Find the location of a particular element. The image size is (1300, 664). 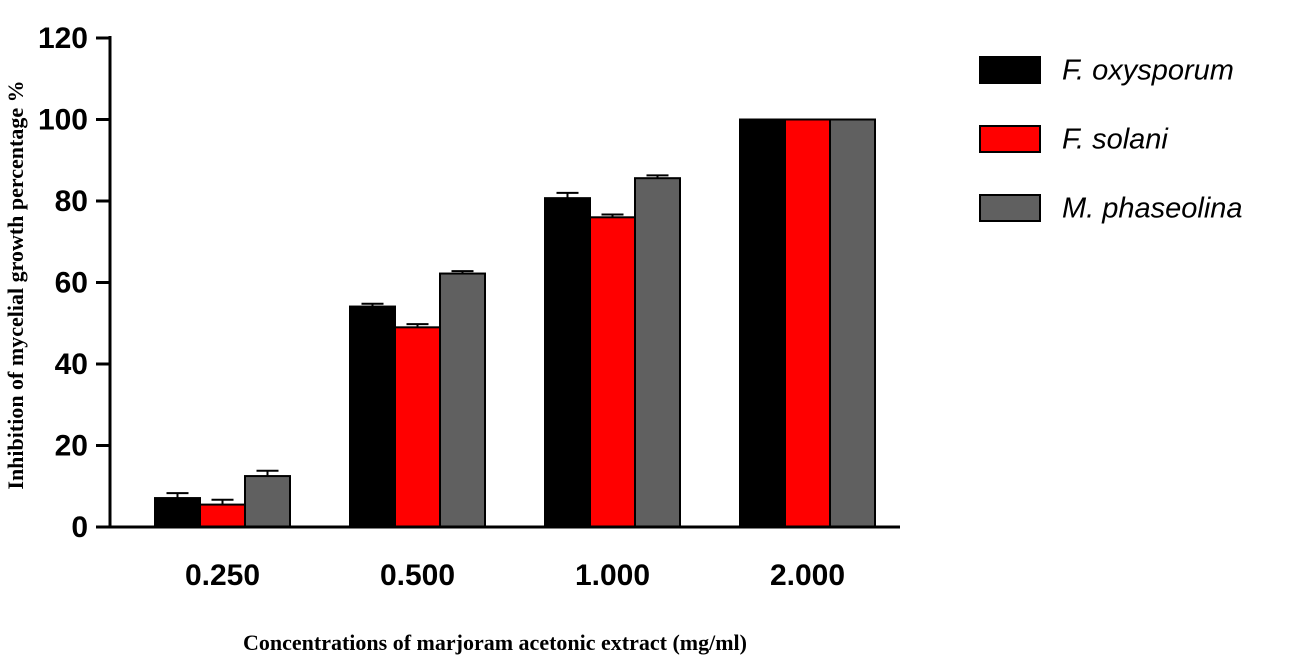

x-tick-label: 0.500 is located at coordinates (417, 575).